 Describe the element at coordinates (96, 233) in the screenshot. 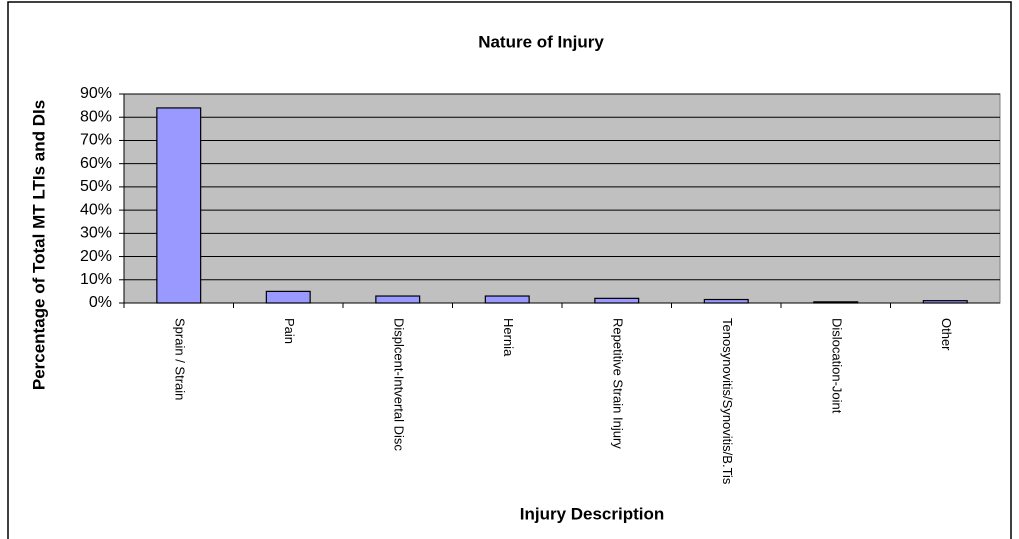

I see `y-tick-label: 30%` at that location.